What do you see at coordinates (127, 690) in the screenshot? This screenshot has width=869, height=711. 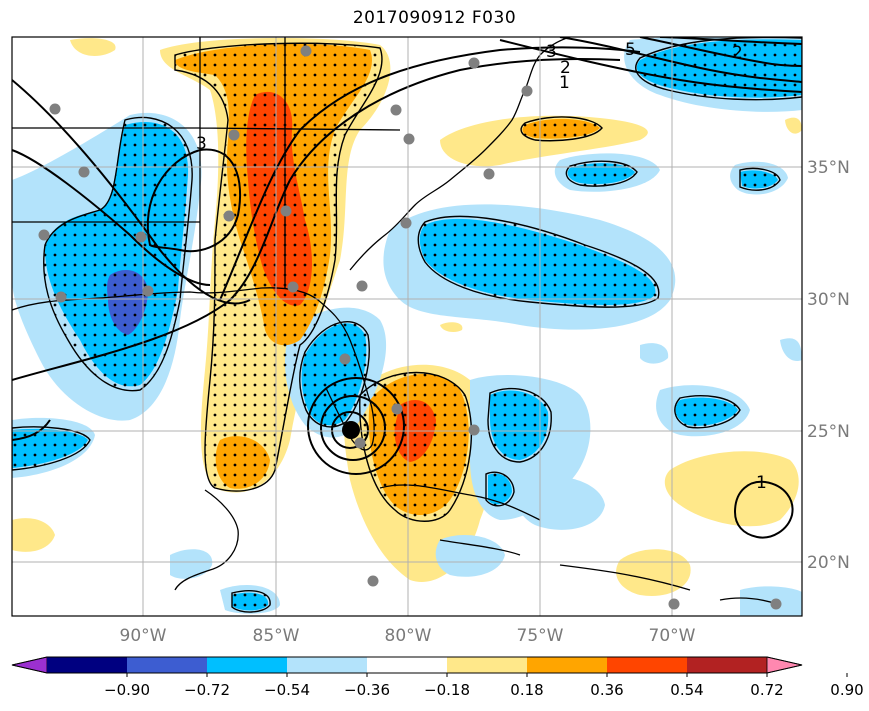 I see `colorbar-tick-label: −0.90` at bounding box center [127, 690].